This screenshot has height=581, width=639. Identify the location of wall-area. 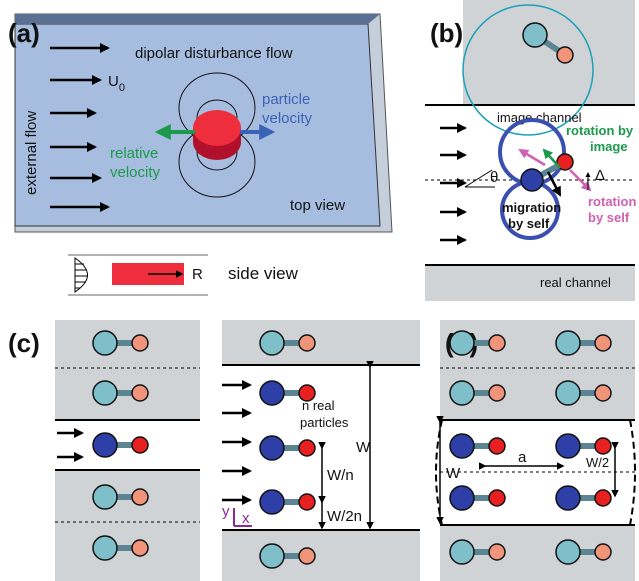
(530, 283).